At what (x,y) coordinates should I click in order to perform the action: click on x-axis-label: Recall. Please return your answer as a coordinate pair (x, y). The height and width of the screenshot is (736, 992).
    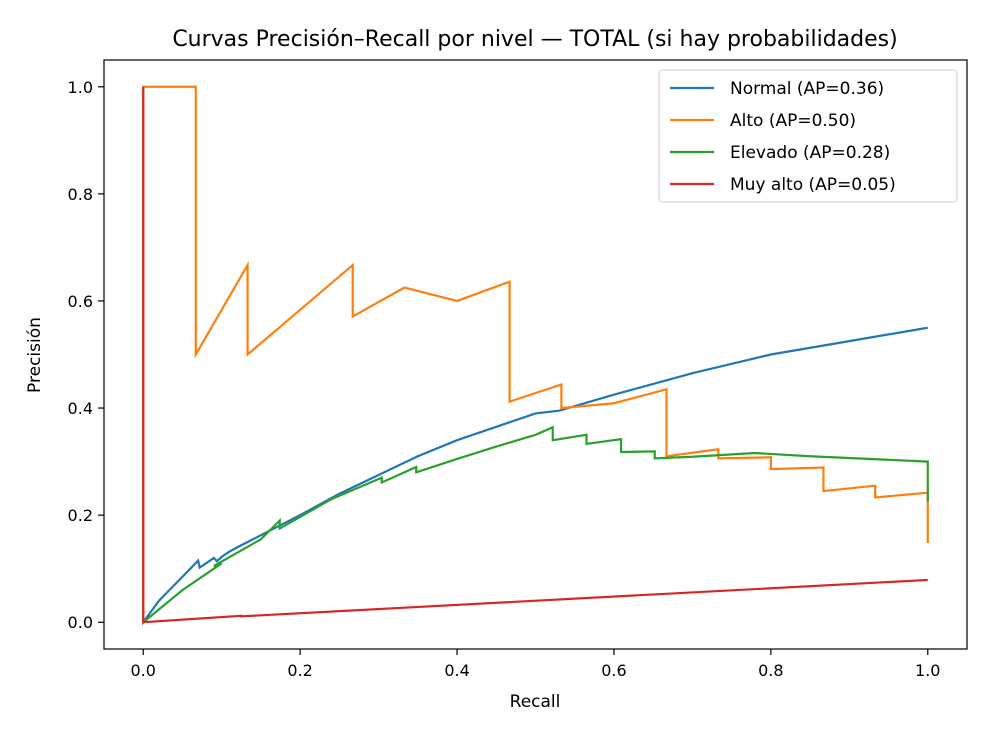
    Looking at the image, I should click on (535, 702).